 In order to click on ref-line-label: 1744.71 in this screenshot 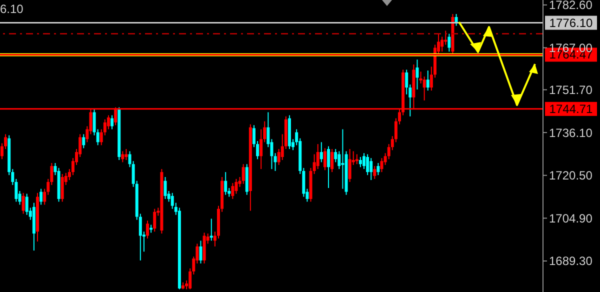, I will do `click(571, 109)`.